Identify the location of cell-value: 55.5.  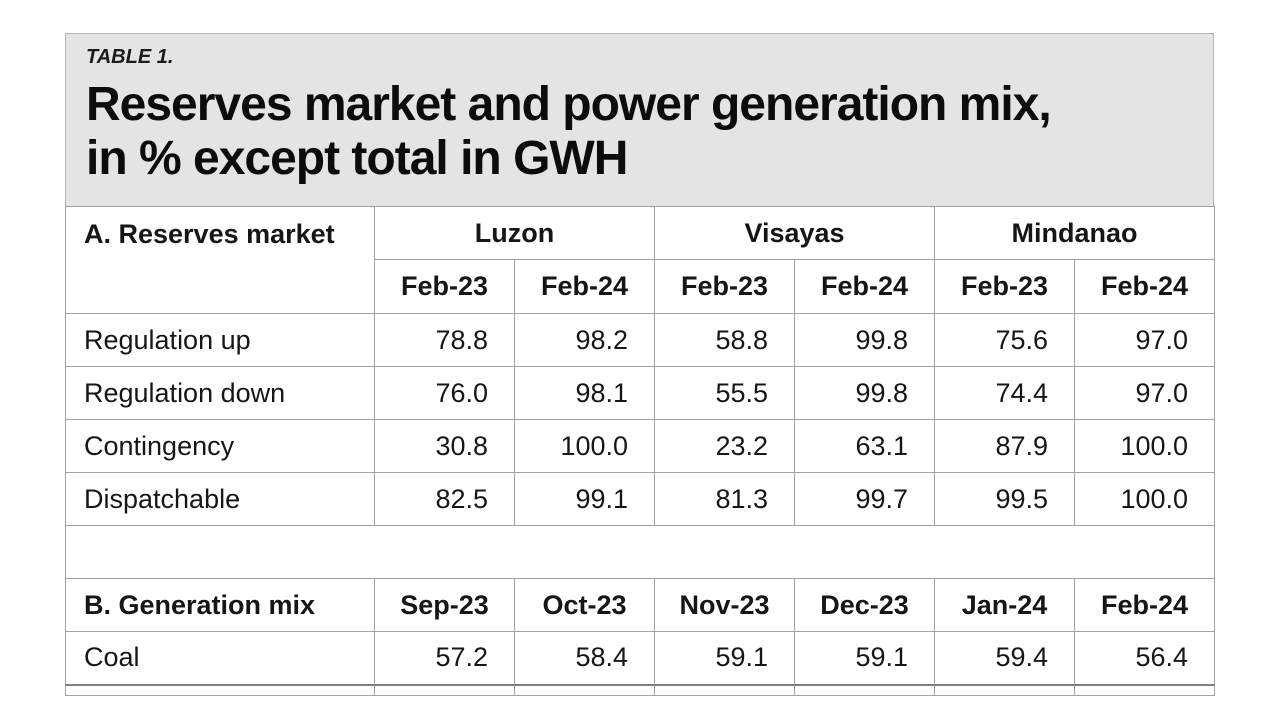
(725, 393).